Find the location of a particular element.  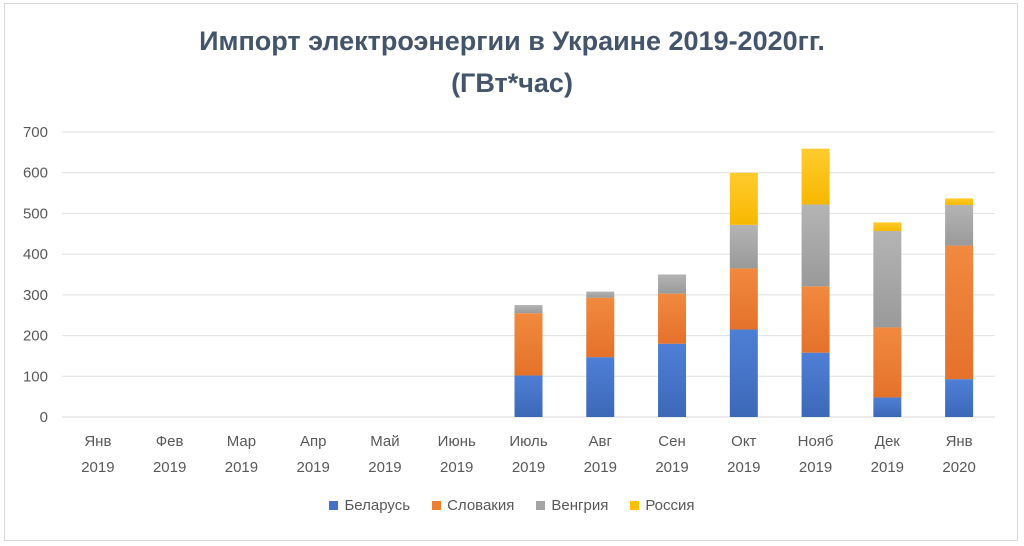

bar-segment-Беларусь-Нояб-2019 is located at coordinates (815, 384).